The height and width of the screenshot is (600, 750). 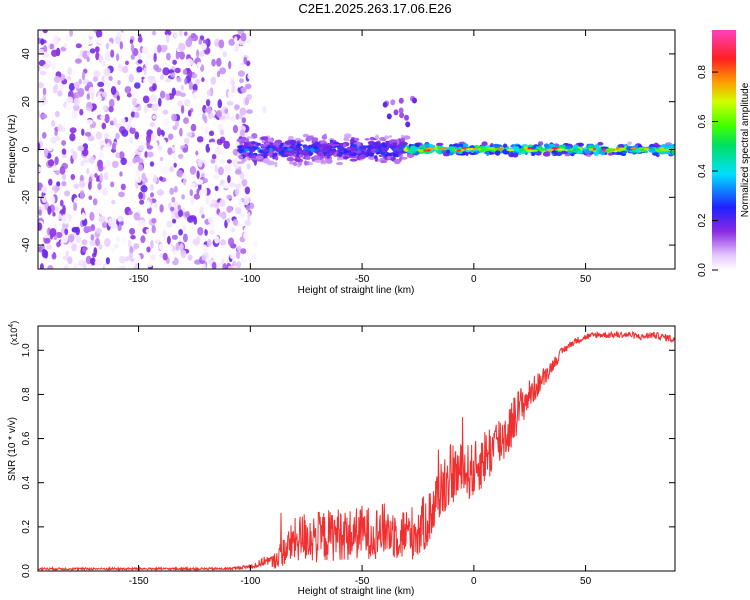 What do you see at coordinates (550, 149) in the screenshot?
I see `signal-peak` at bounding box center [550, 149].